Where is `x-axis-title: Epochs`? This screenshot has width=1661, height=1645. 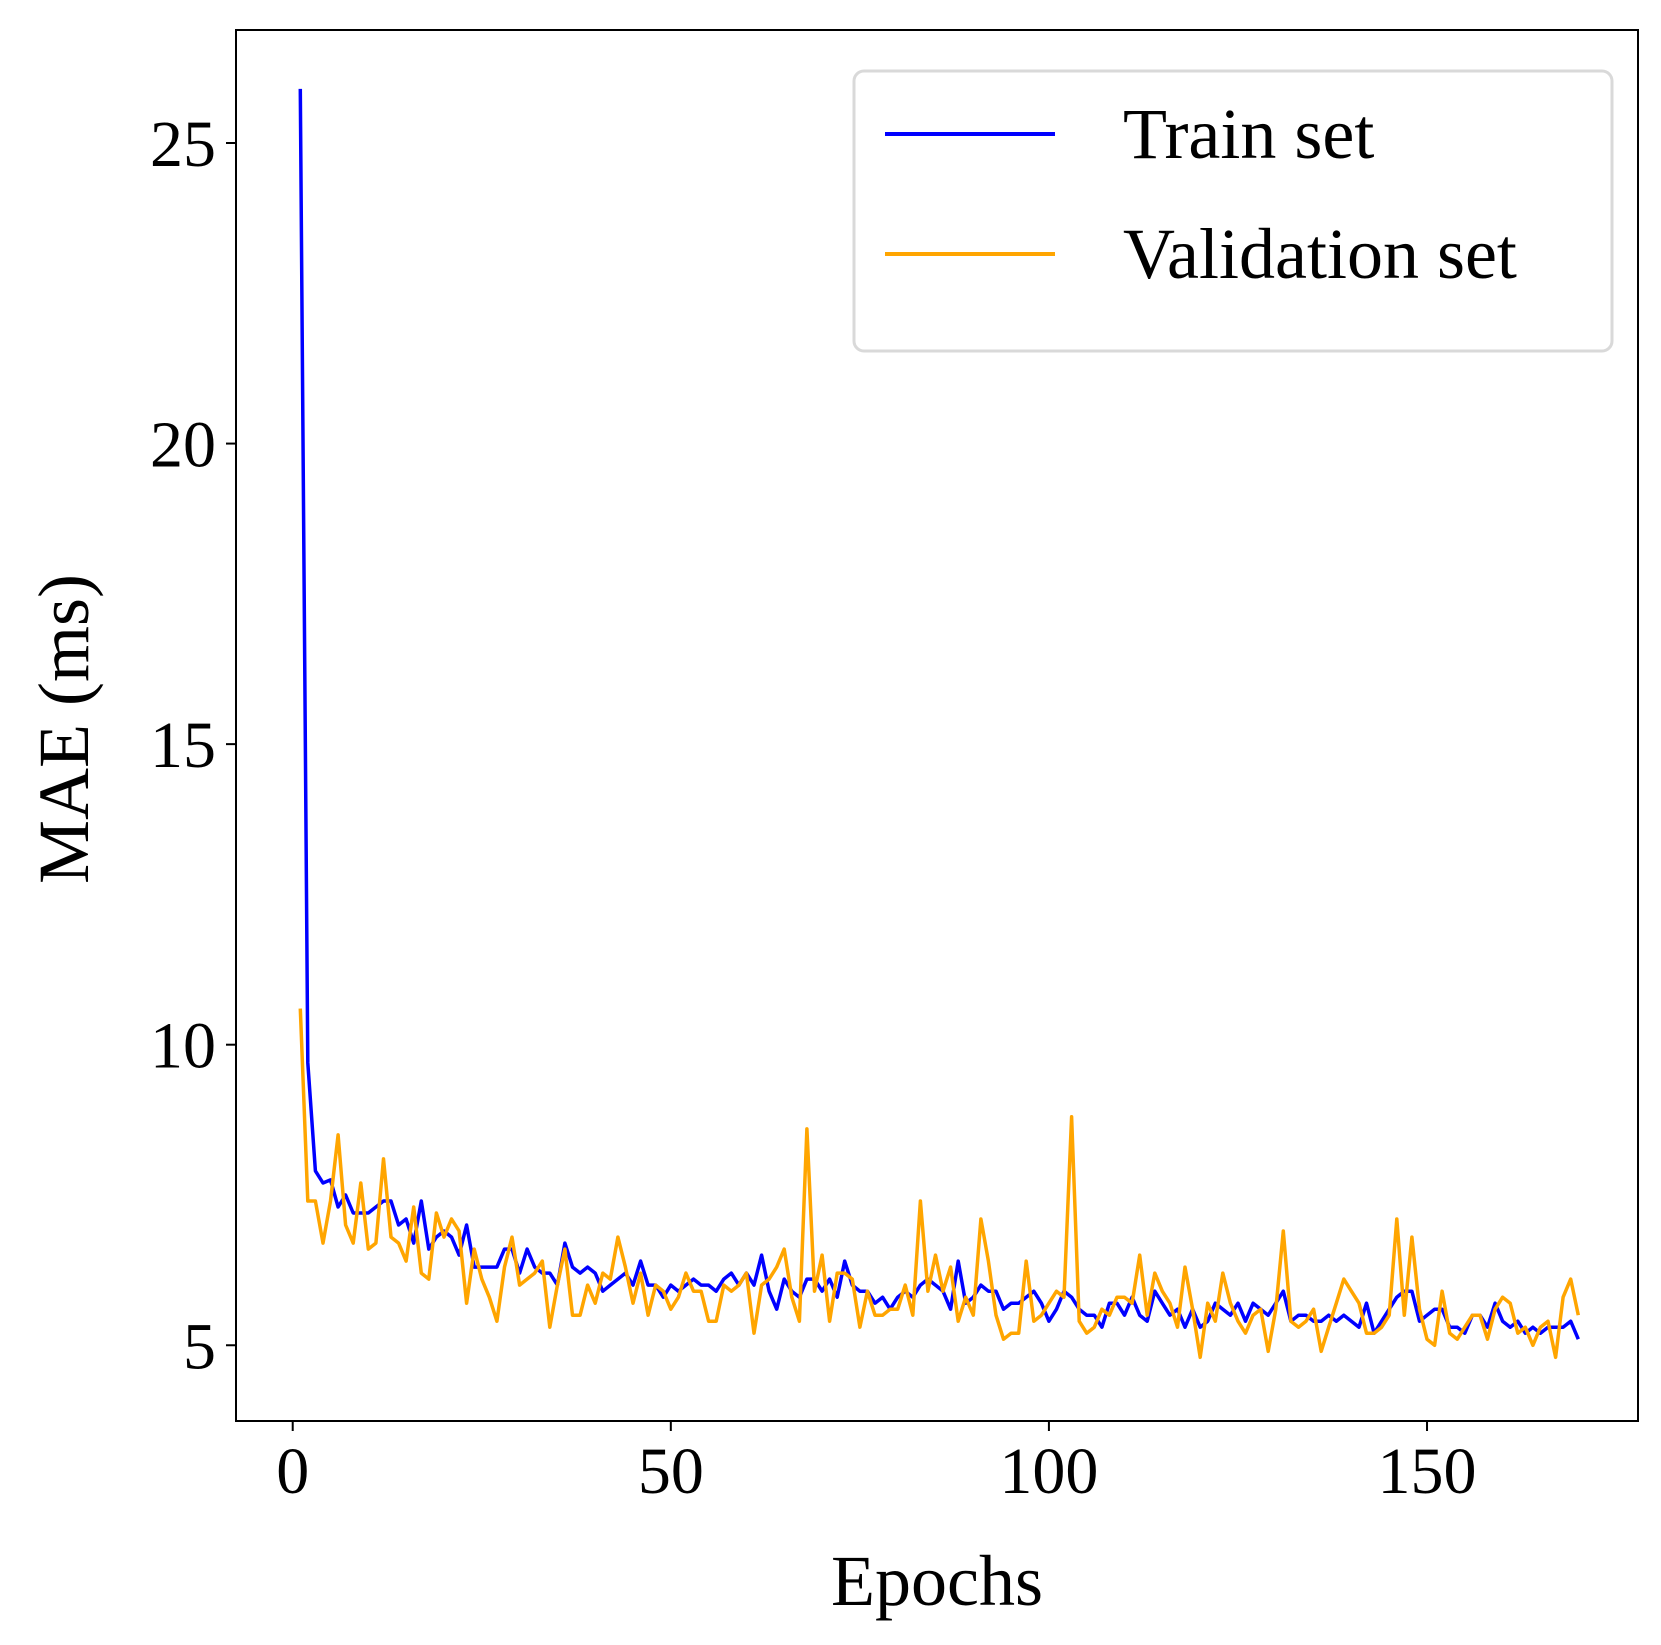 x-axis-title: Epochs is located at coordinates (937, 1581).